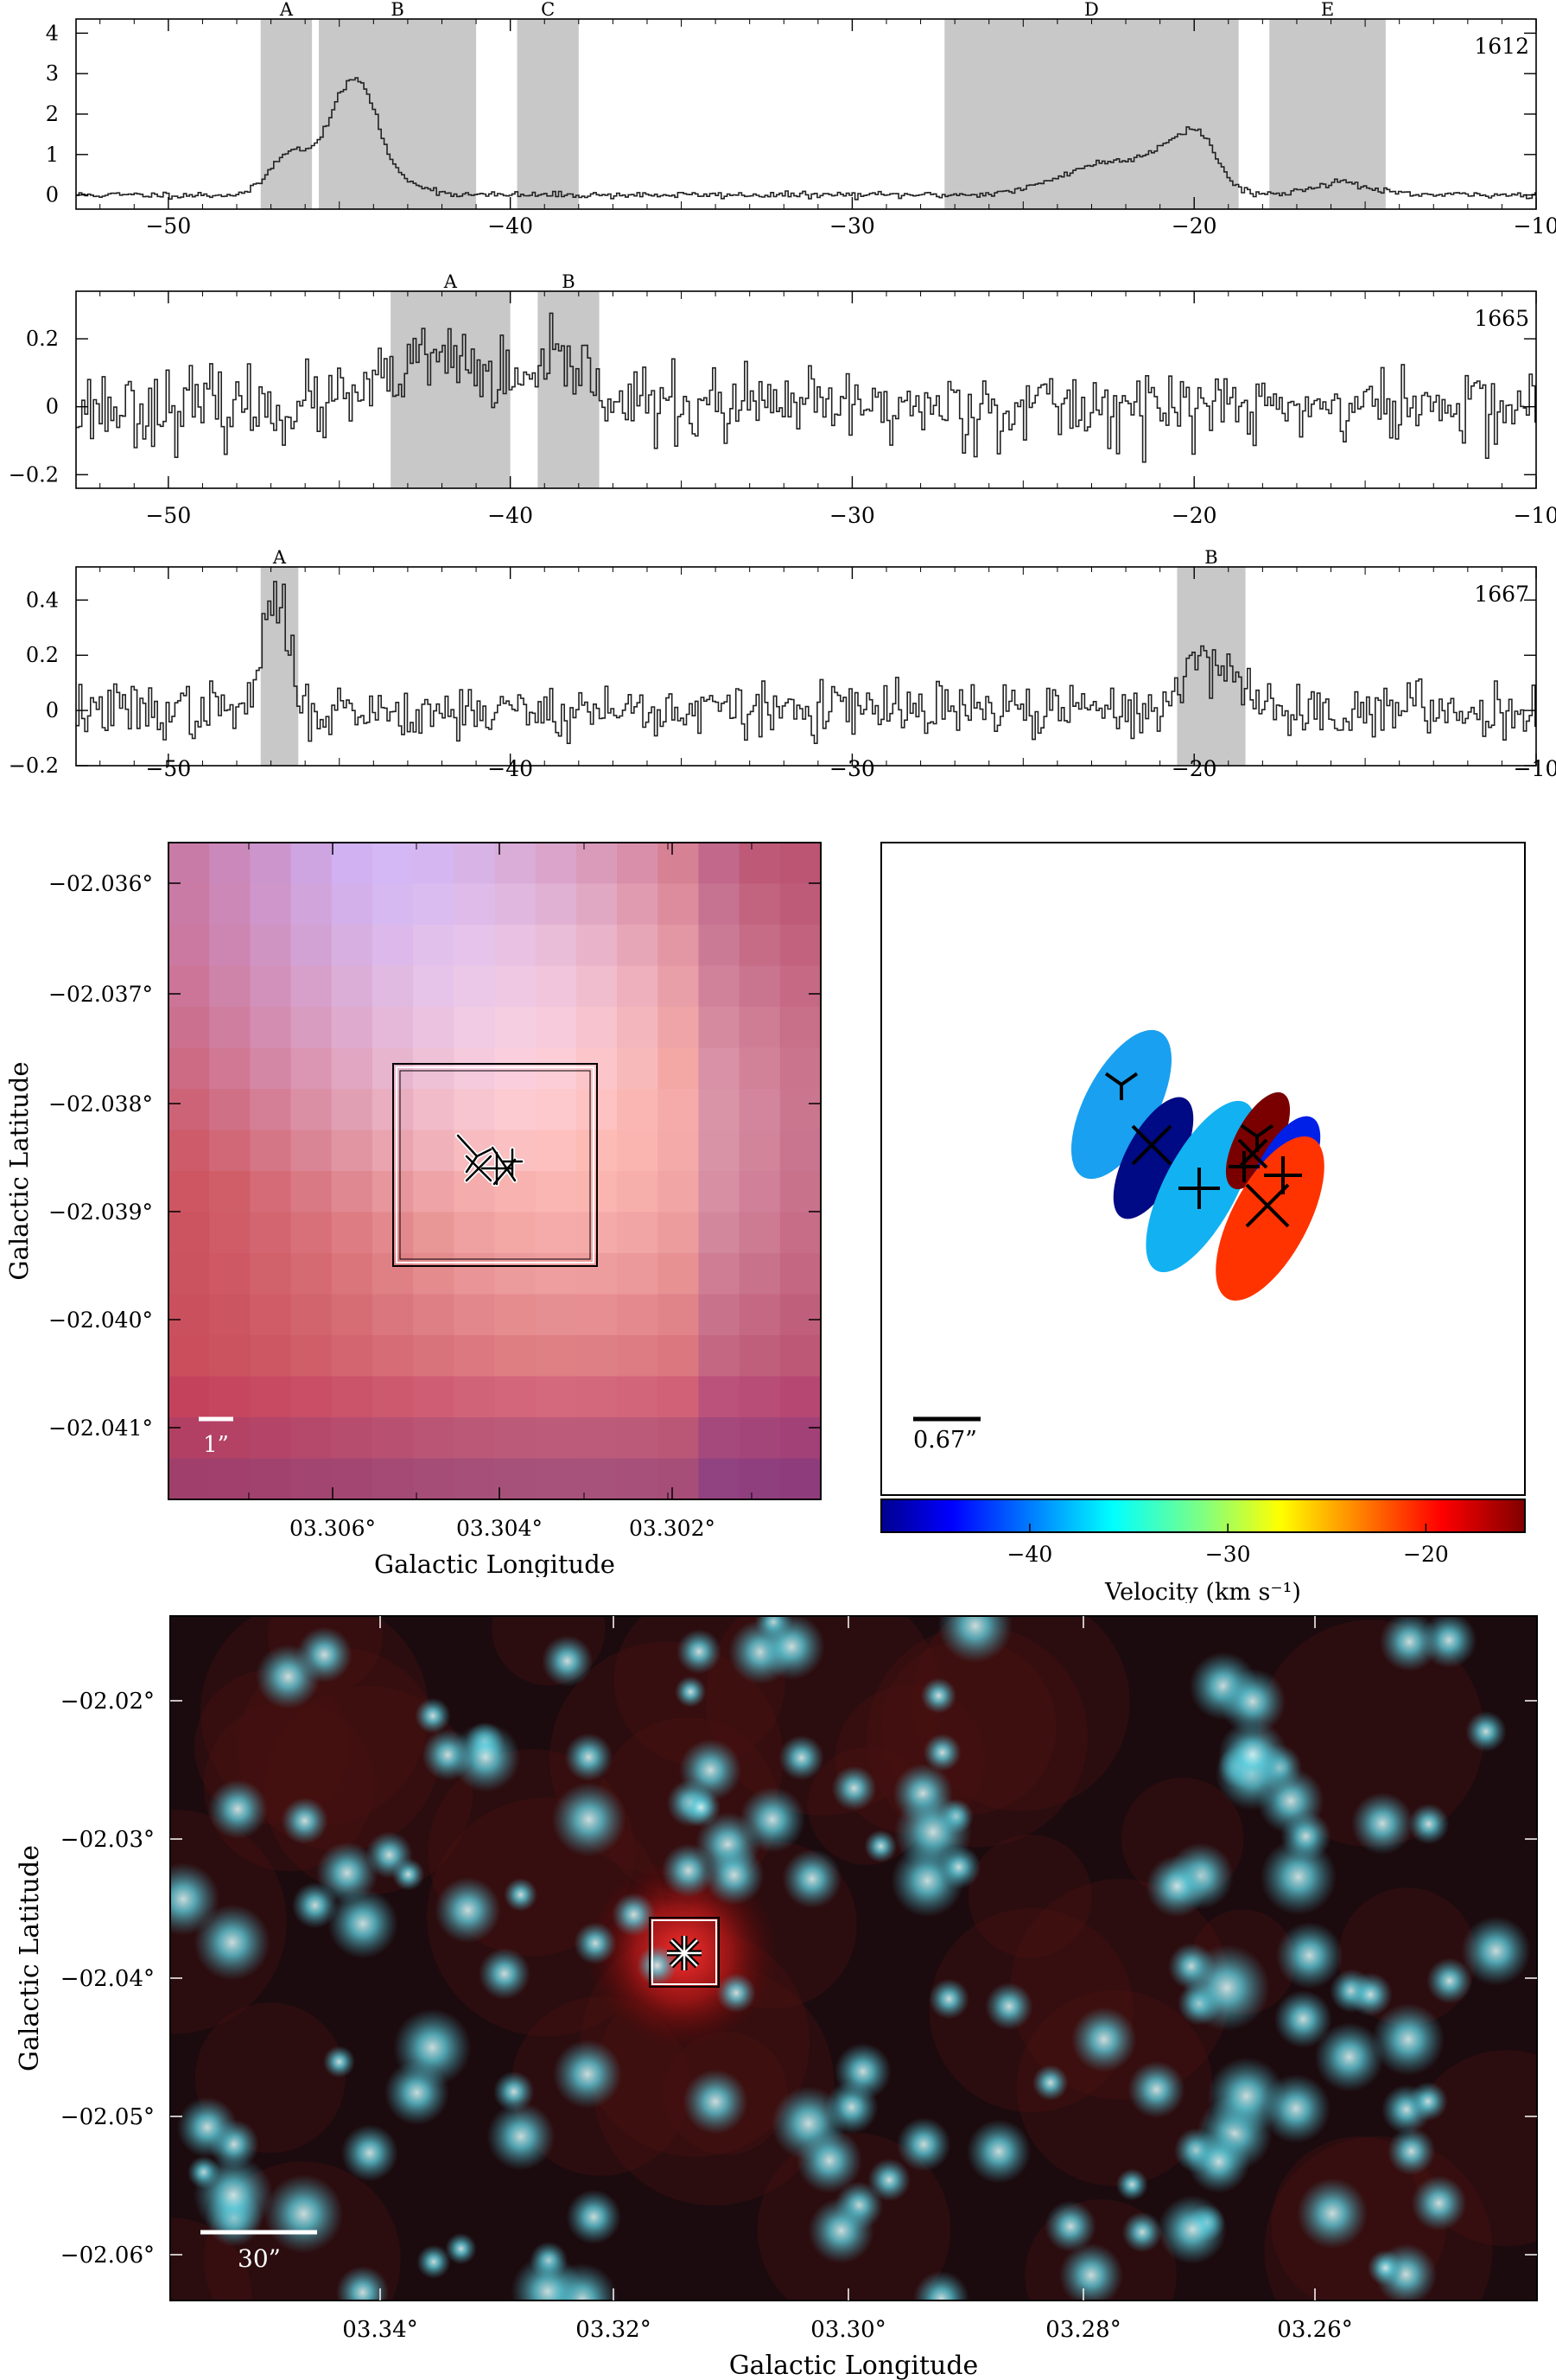 The height and width of the screenshot is (2380, 1556). I want to click on x-tick-label: −20, so click(1194, 769).